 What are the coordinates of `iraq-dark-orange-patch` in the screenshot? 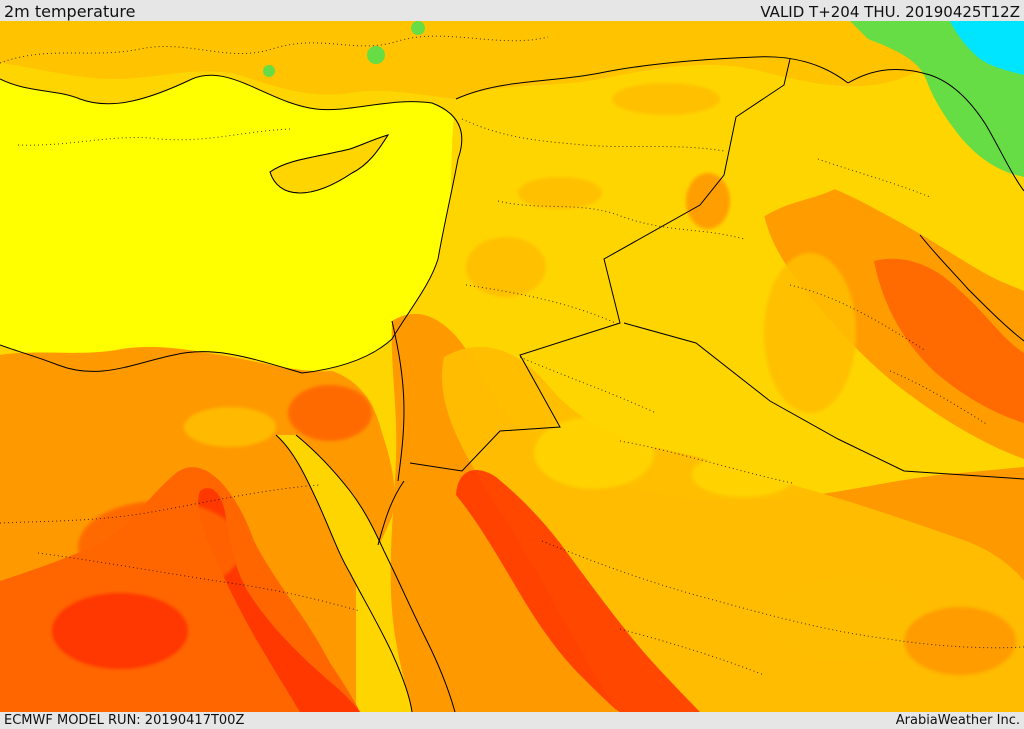 It's located at (949, 340).